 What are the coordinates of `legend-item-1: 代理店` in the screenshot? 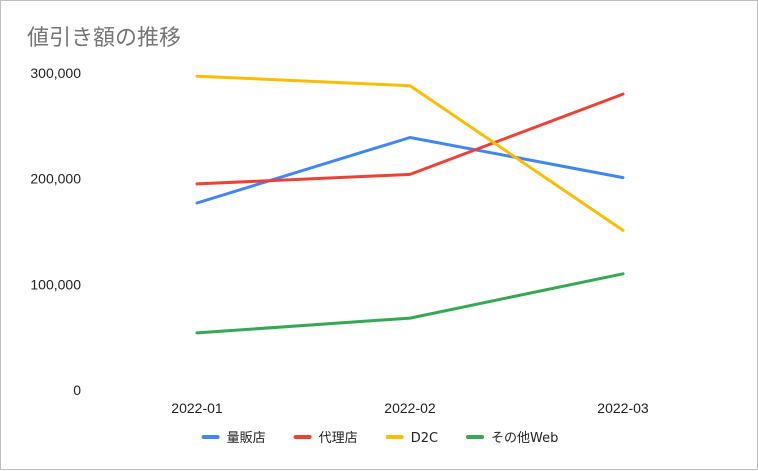 It's located at (325, 438).